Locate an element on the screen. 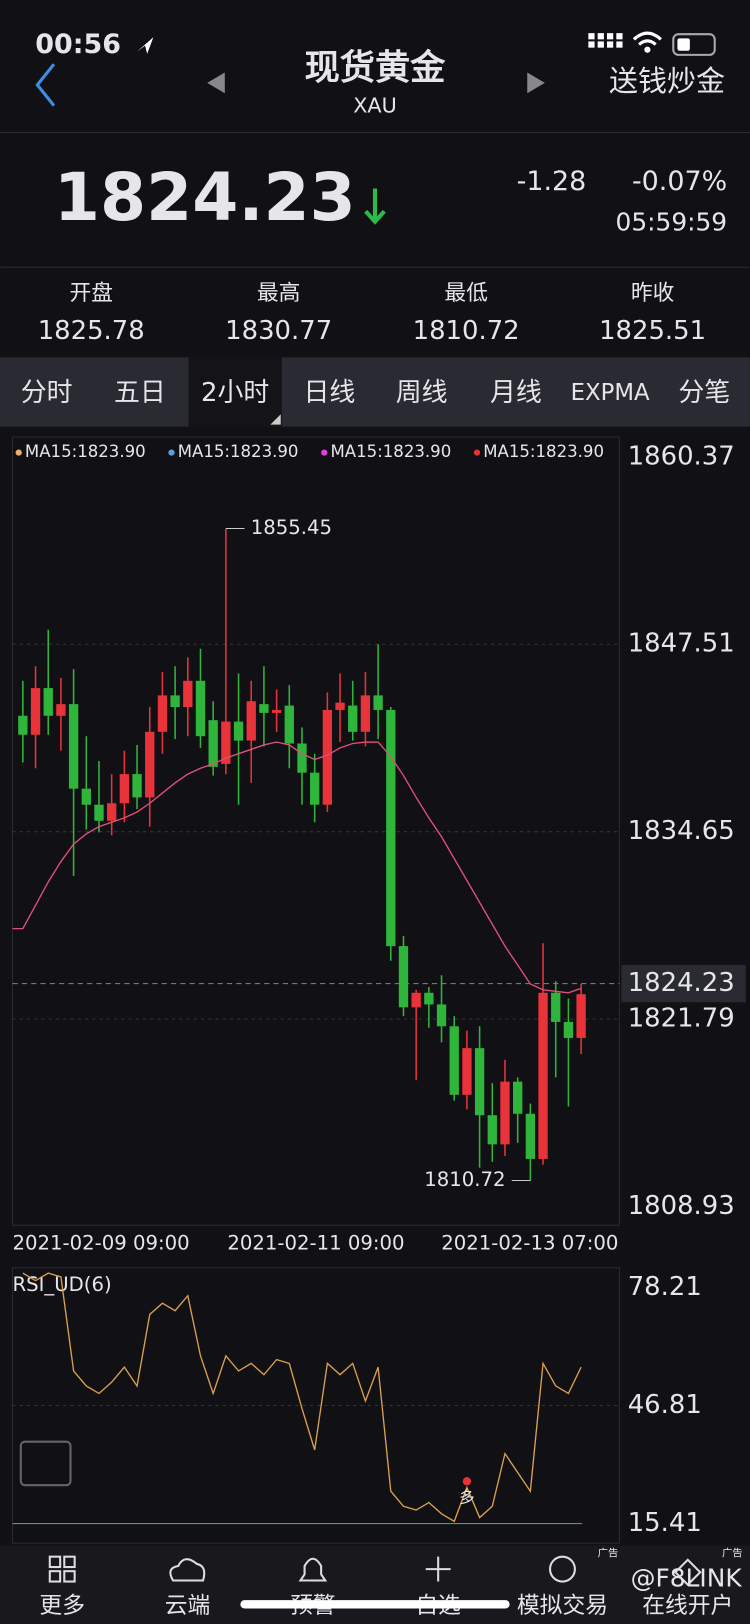 The width and height of the screenshot is (750, 1624). current-price-tag is located at coordinates (683, 983).